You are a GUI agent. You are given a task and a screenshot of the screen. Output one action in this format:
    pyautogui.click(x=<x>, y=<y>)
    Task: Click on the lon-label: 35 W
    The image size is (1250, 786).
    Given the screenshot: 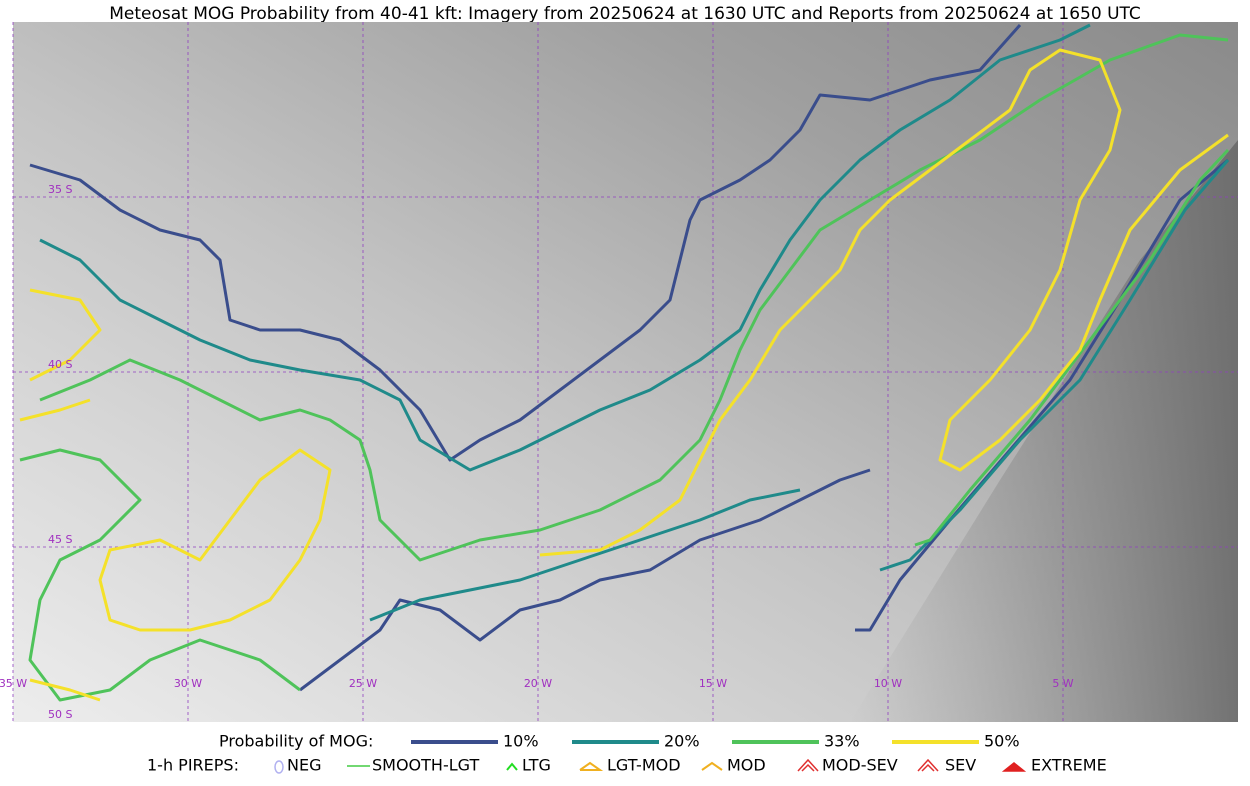 What is the action you would take?
    pyautogui.click(x=13, y=683)
    